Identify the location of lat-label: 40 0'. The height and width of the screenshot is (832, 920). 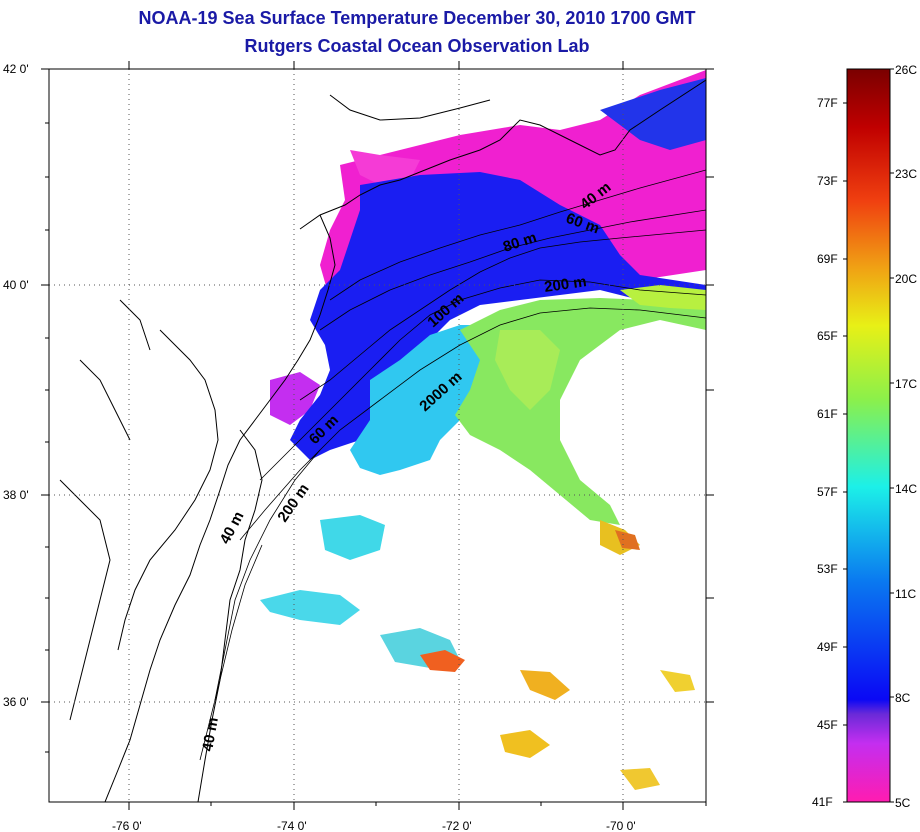
(16, 285).